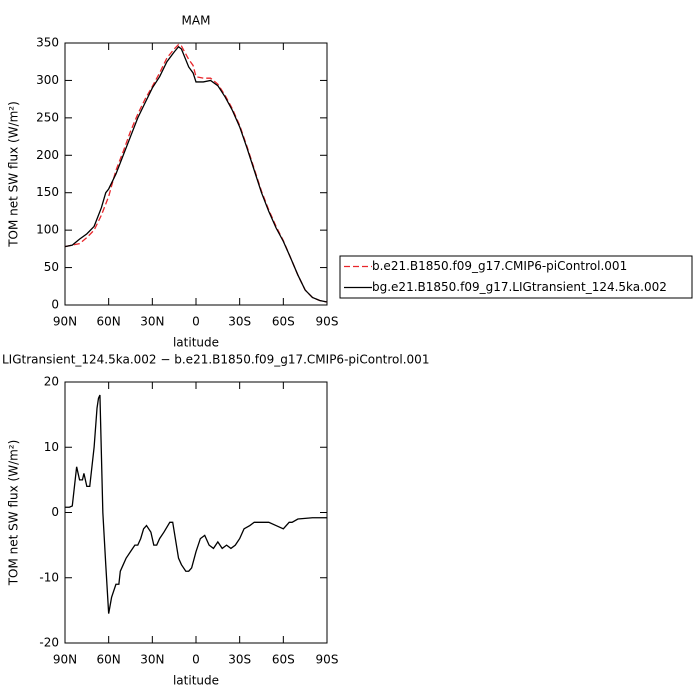  I want to click on y-tick-label: -10, so click(49, 577).